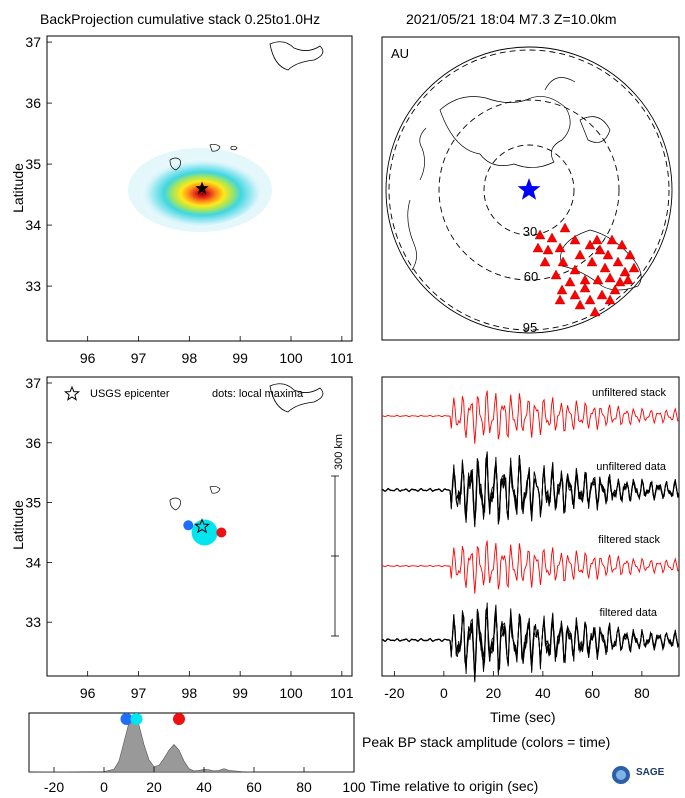 The image size is (685, 798). Describe the element at coordinates (486, 742) in the screenshot. I see `peak-amplitude-label: Peak BP stack amplitude (colors = time)` at that location.